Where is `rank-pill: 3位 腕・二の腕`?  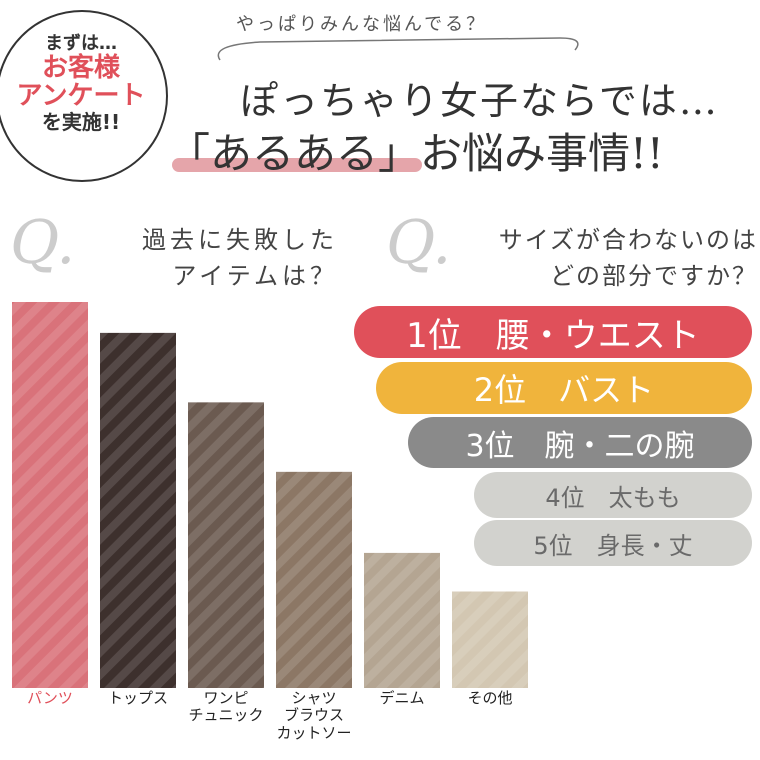
rank-pill: 3位 腕・二の腕 is located at coordinates (580, 442).